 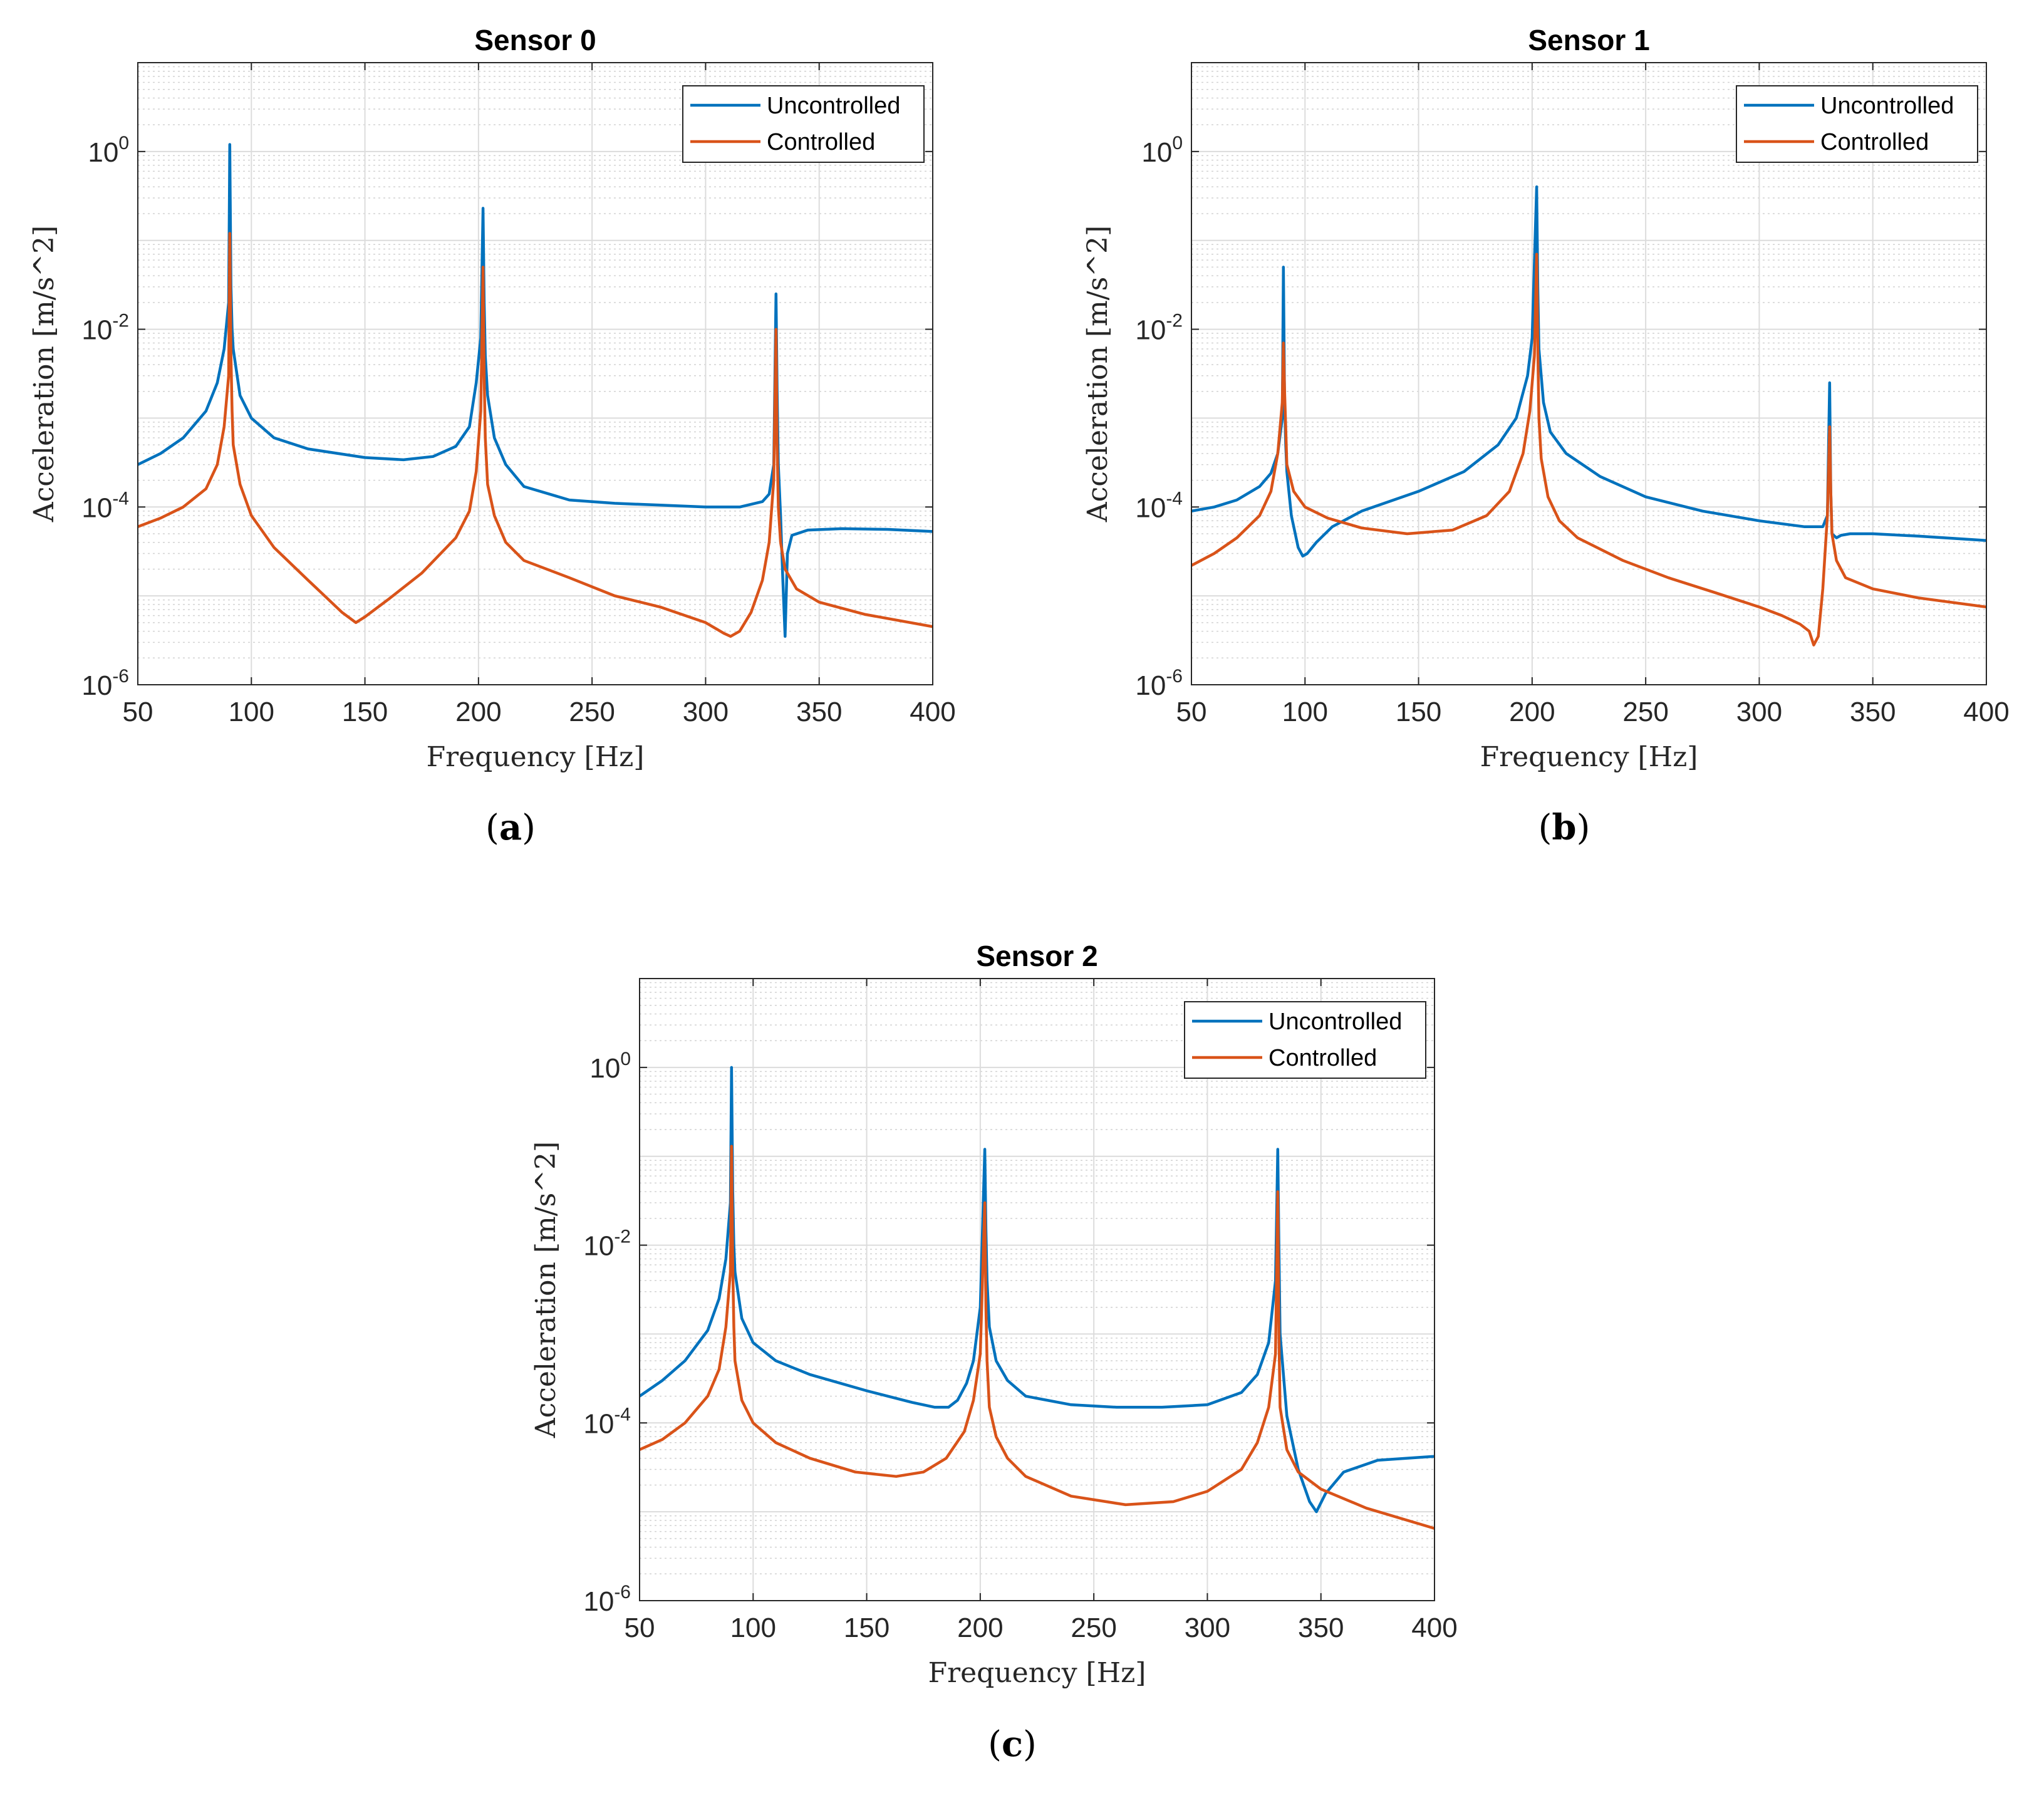 What do you see at coordinates (1012, 1744) in the screenshot?
I see `panel-label-c: (c)` at bounding box center [1012, 1744].